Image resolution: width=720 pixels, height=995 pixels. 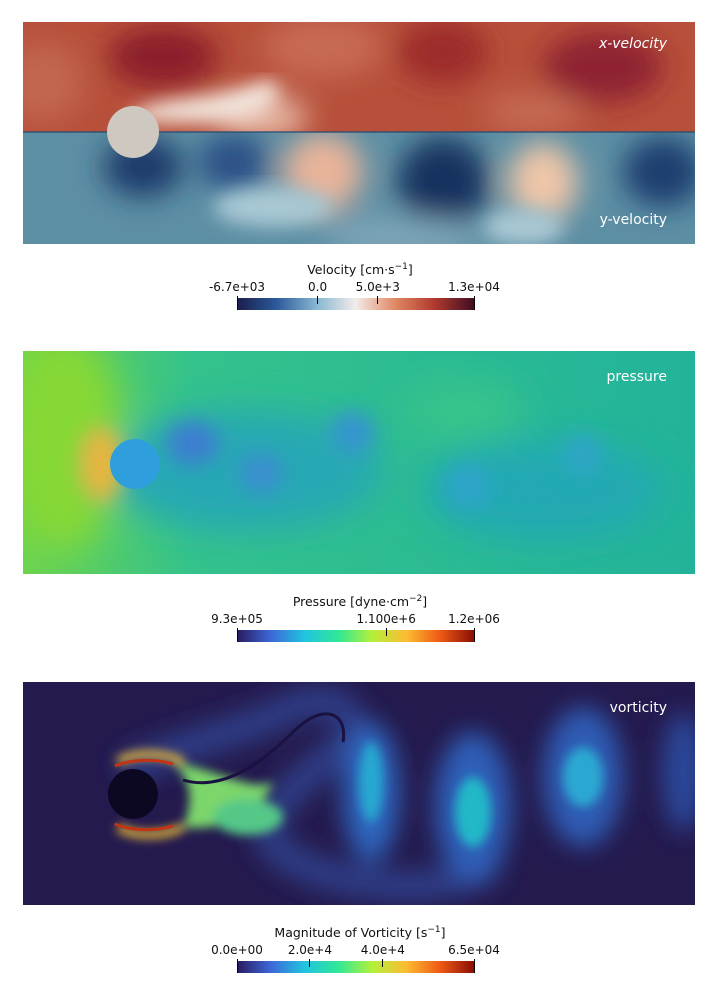 What do you see at coordinates (443, 933) in the screenshot?
I see `vorticity-colorbar-title-end: ]` at bounding box center [443, 933].